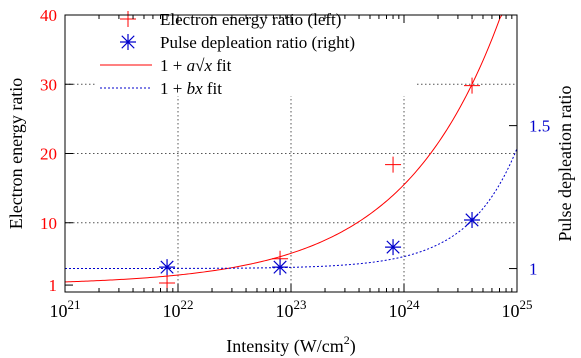  What do you see at coordinates (539, 126) in the screenshot?
I see `right-tick-label: 1.5` at bounding box center [539, 126].